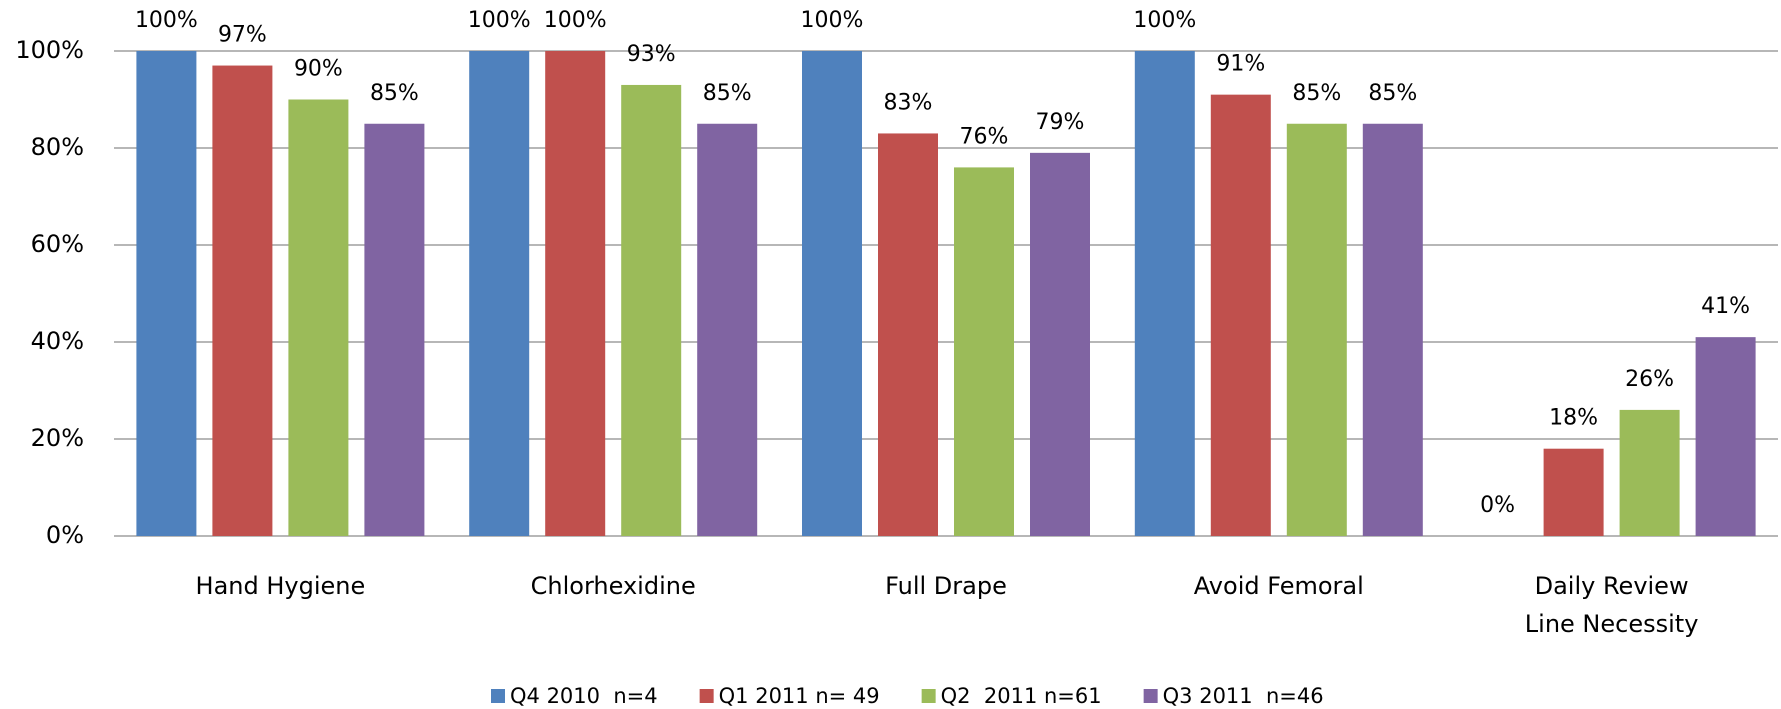  Describe the element at coordinates (799, 696) in the screenshot. I see `legend-label: Q1 2011 n= 49` at that location.